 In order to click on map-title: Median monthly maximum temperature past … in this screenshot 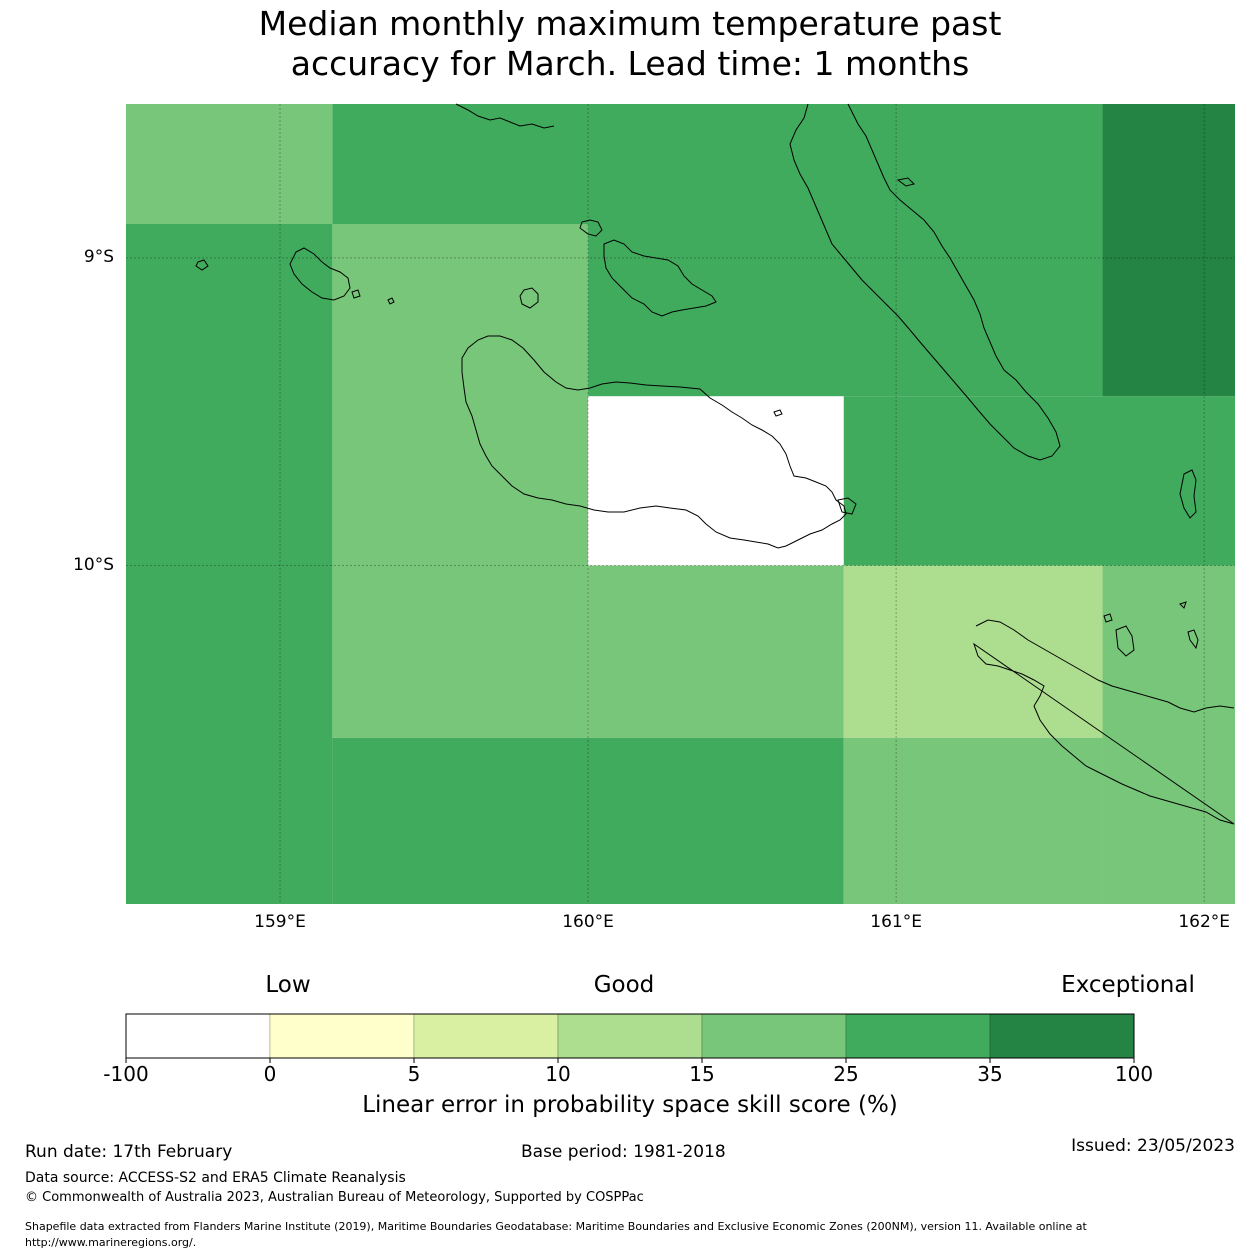, I will do `click(630, 44)`.